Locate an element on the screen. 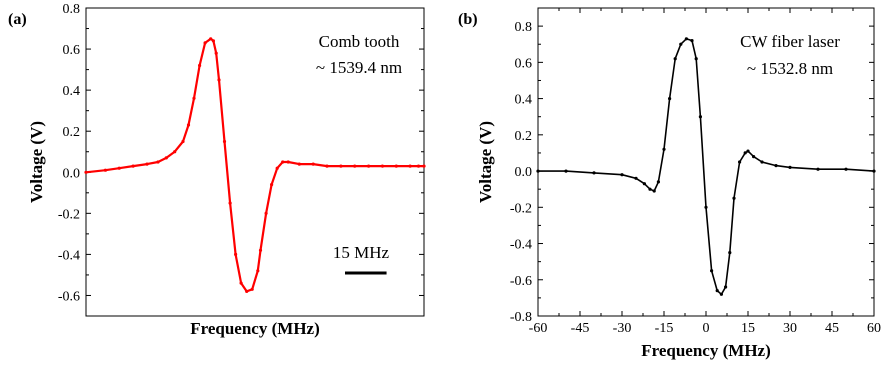 The image size is (883, 367). x-tick-label: -15 is located at coordinates (664, 328).